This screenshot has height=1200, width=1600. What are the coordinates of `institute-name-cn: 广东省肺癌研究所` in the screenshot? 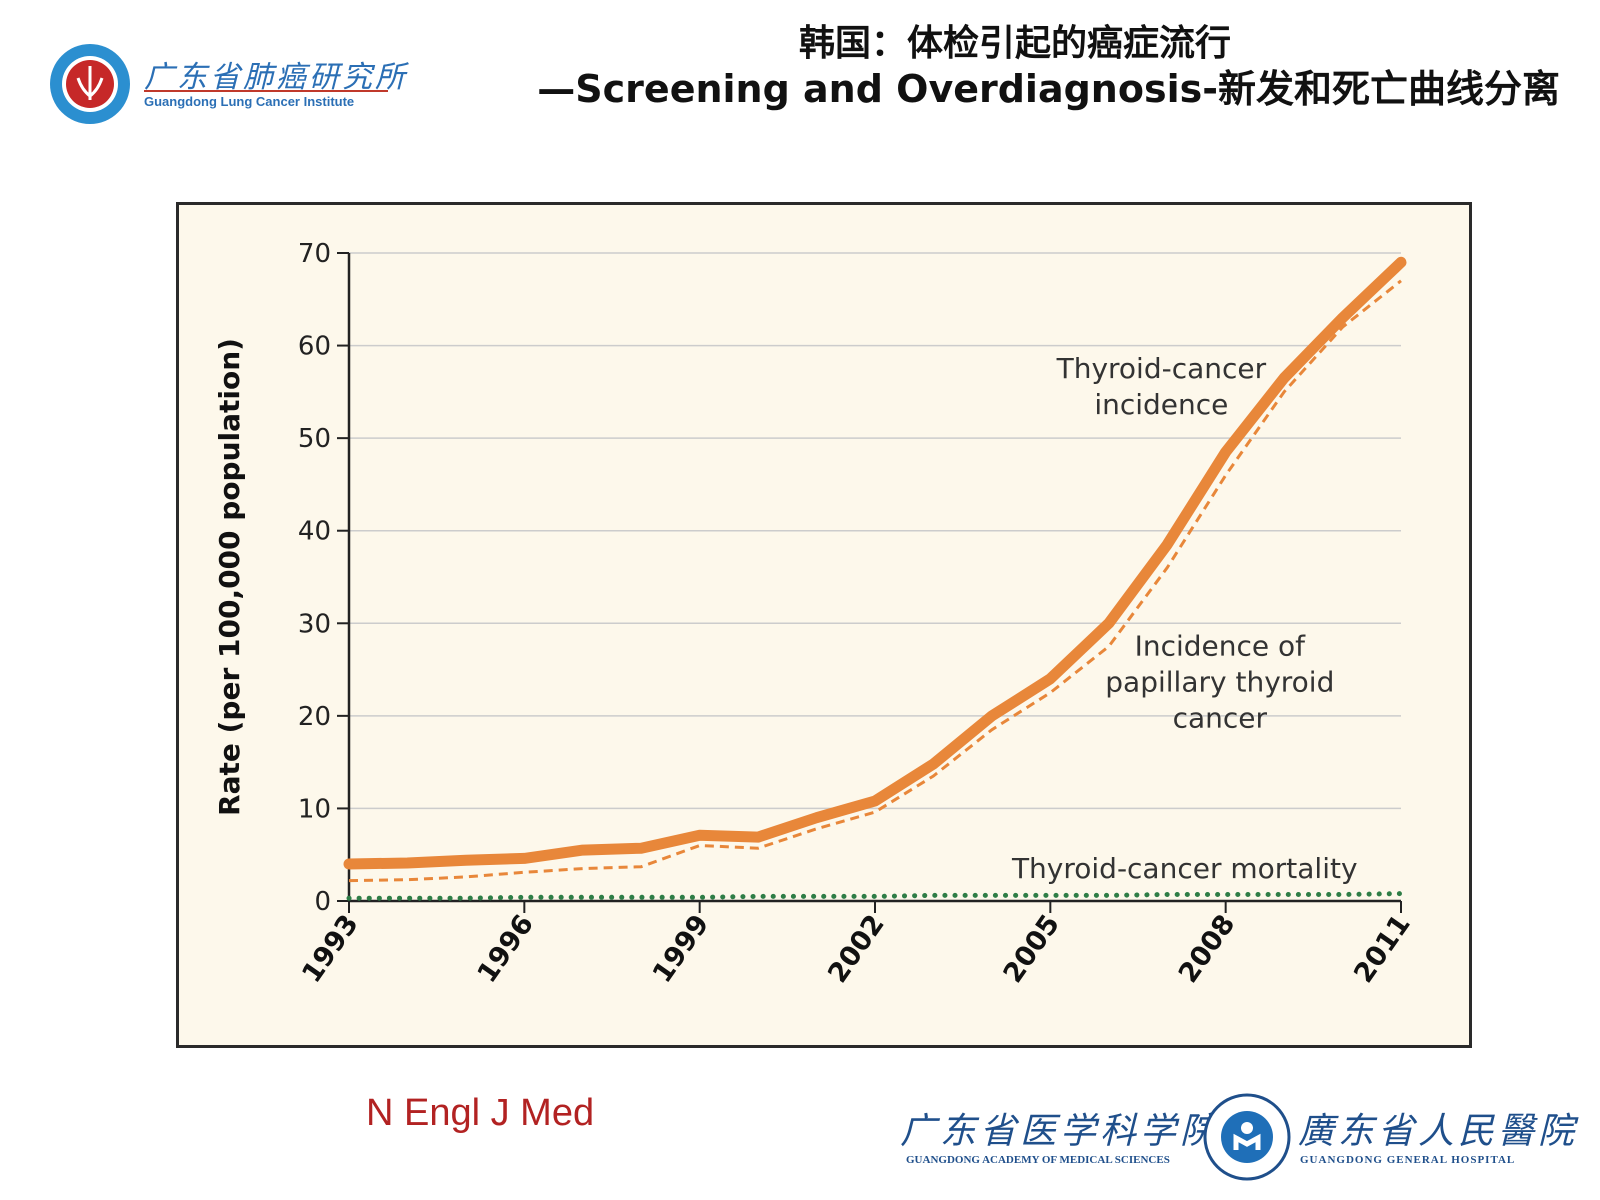 It's located at (276, 77).